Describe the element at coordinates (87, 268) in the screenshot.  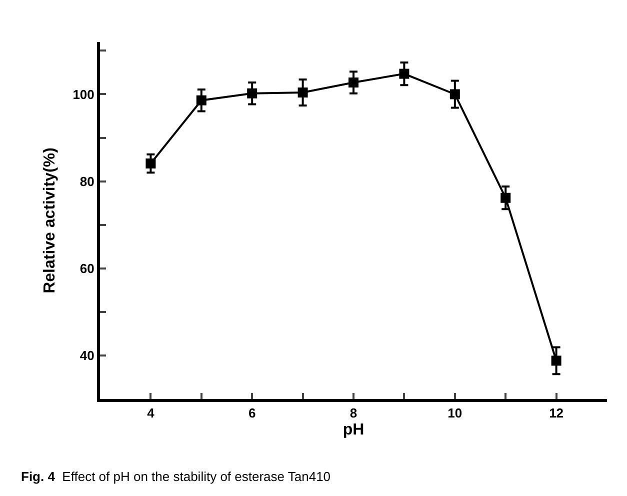
I see `y-tick-label: 60` at that location.